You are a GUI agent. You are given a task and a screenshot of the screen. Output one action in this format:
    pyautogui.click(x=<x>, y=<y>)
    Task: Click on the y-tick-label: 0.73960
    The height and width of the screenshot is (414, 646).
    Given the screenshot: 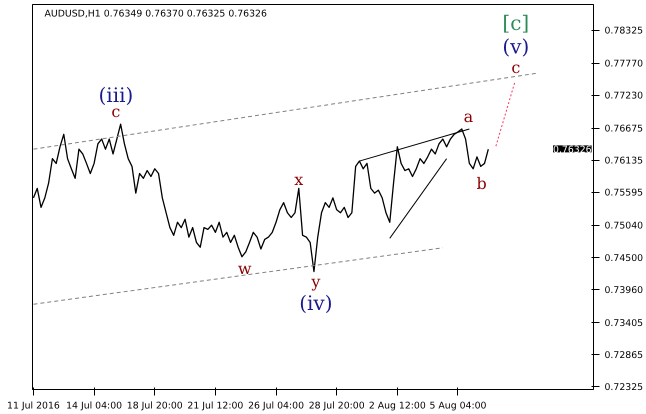 What is the action you would take?
    pyautogui.click(x=624, y=290)
    